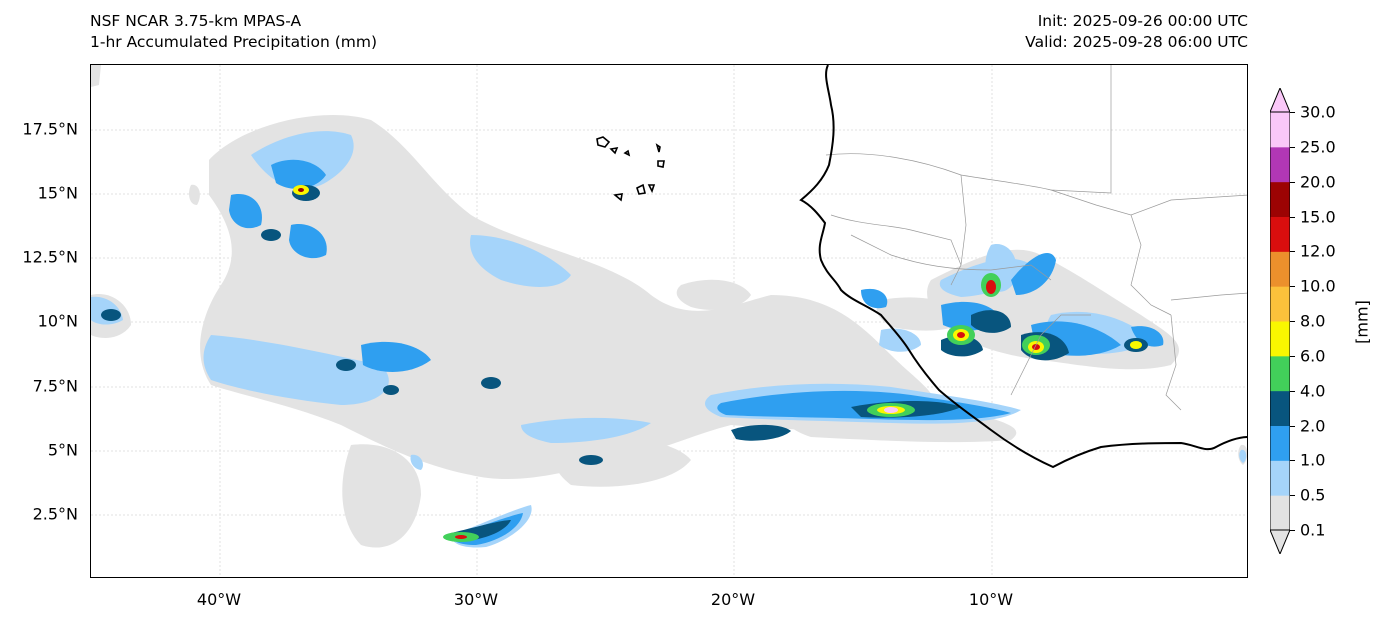  Describe the element at coordinates (1318, 182) in the screenshot. I see `colorbar-level-label: 20.0` at that location.